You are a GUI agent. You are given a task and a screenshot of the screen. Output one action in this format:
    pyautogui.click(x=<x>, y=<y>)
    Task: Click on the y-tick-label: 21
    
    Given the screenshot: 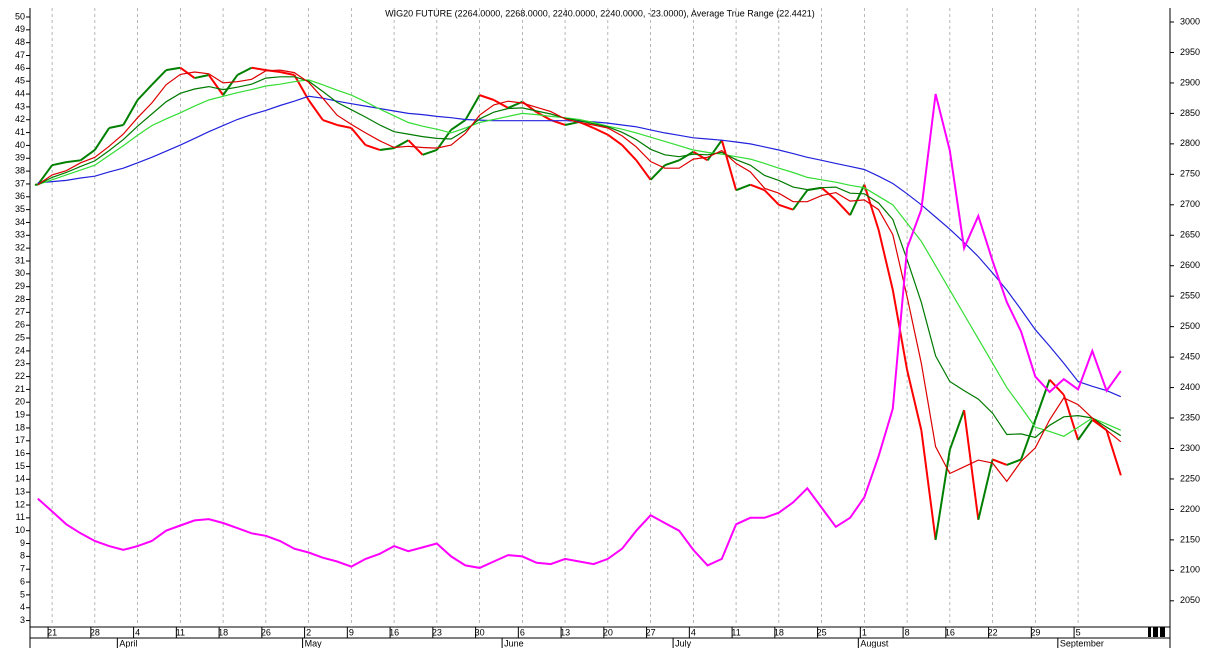 What is the action you would take?
    pyautogui.click(x=20, y=389)
    